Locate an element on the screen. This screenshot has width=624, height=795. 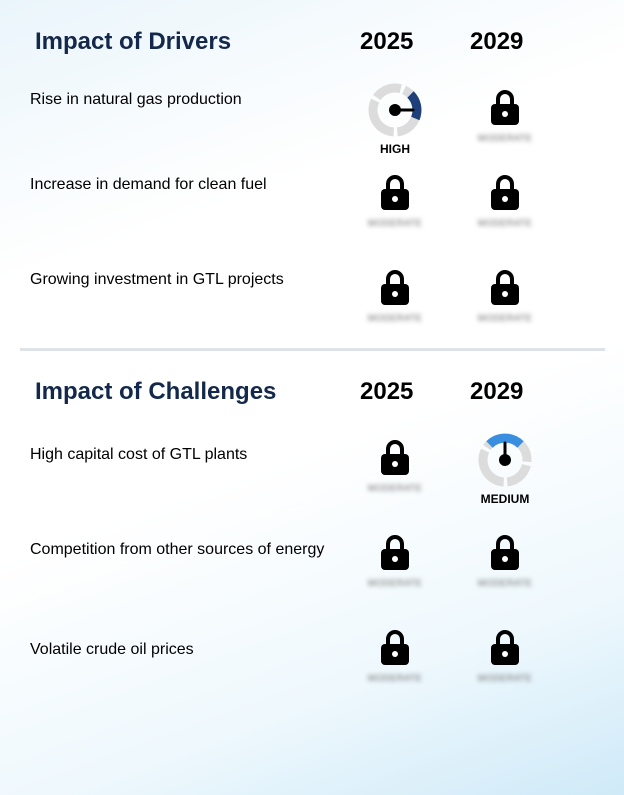
drivers-year-2025: 2025 is located at coordinates (387, 41).